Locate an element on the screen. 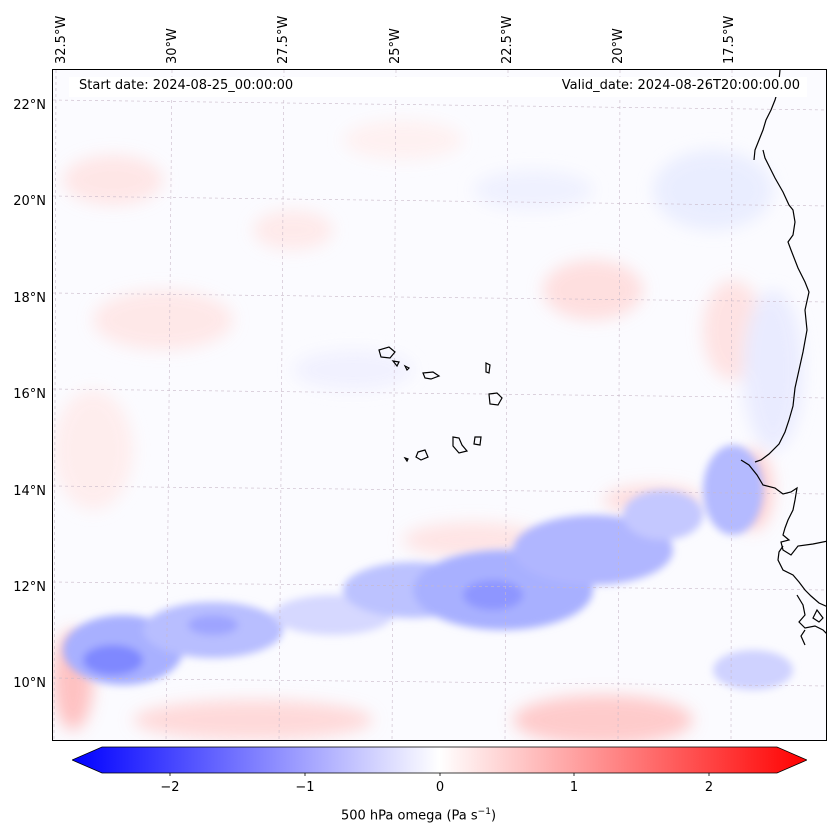 This screenshot has height=839, width=837. lat-label-12n: 12°N is located at coordinates (29, 587).